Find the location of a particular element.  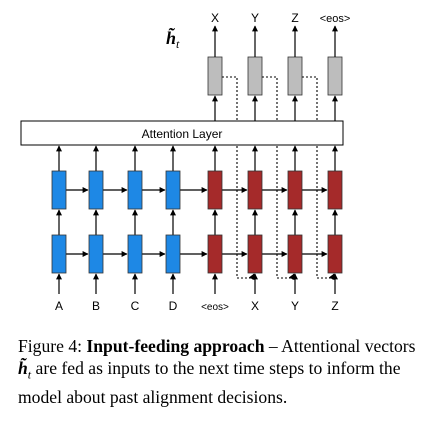

input-label: D is located at coordinates (173, 306).